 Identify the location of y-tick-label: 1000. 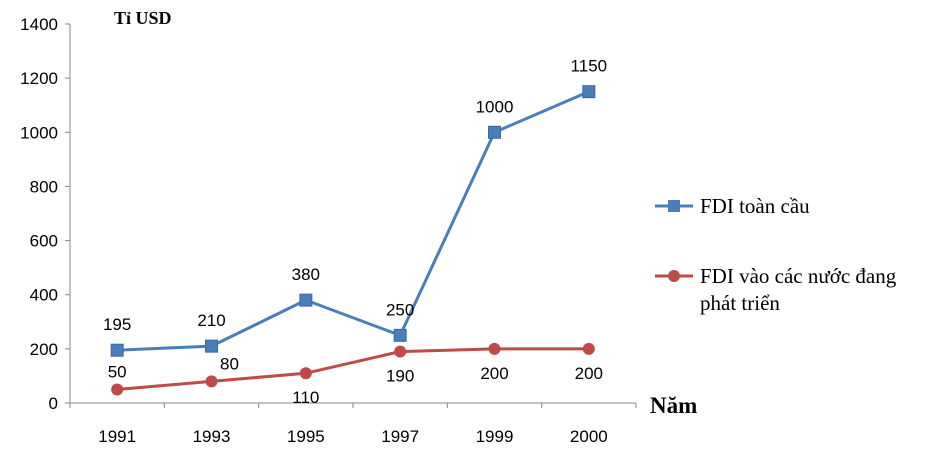
(39, 132).